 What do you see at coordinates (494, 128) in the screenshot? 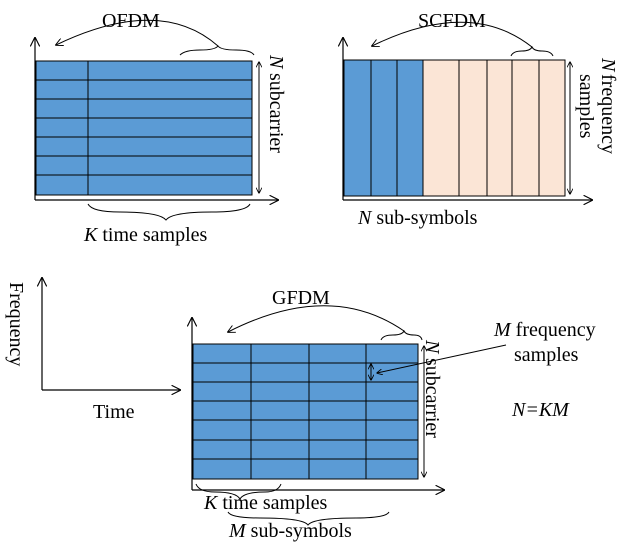
I see `scfdm-peach-block` at bounding box center [494, 128].